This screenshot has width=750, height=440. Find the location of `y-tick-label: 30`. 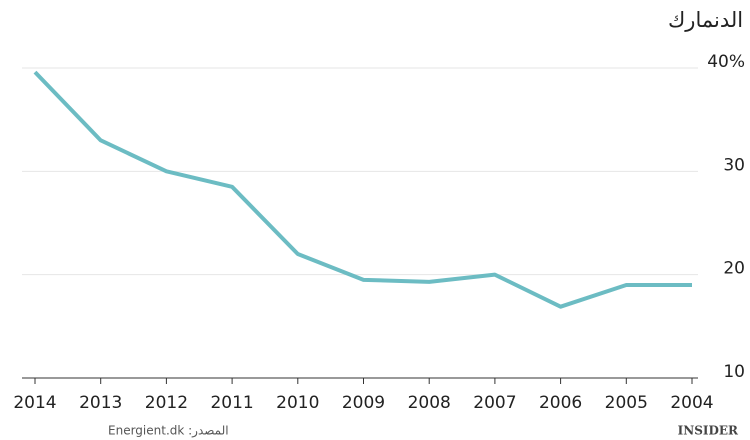

y-tick-label: 30 is located at coordinates (734, 165).